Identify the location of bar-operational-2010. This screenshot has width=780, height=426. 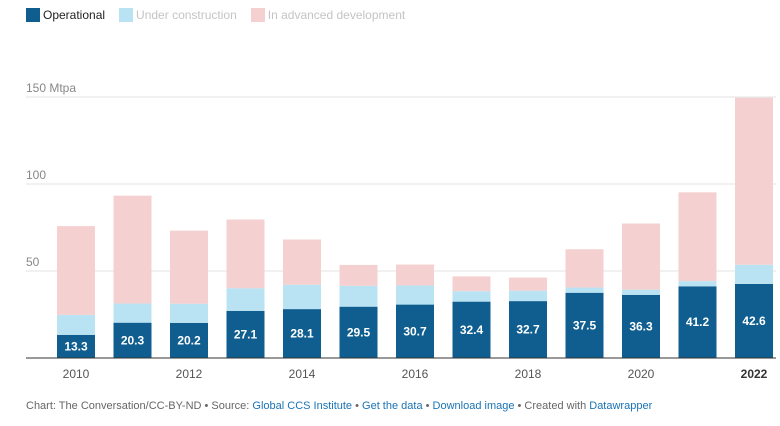
(76, 346).